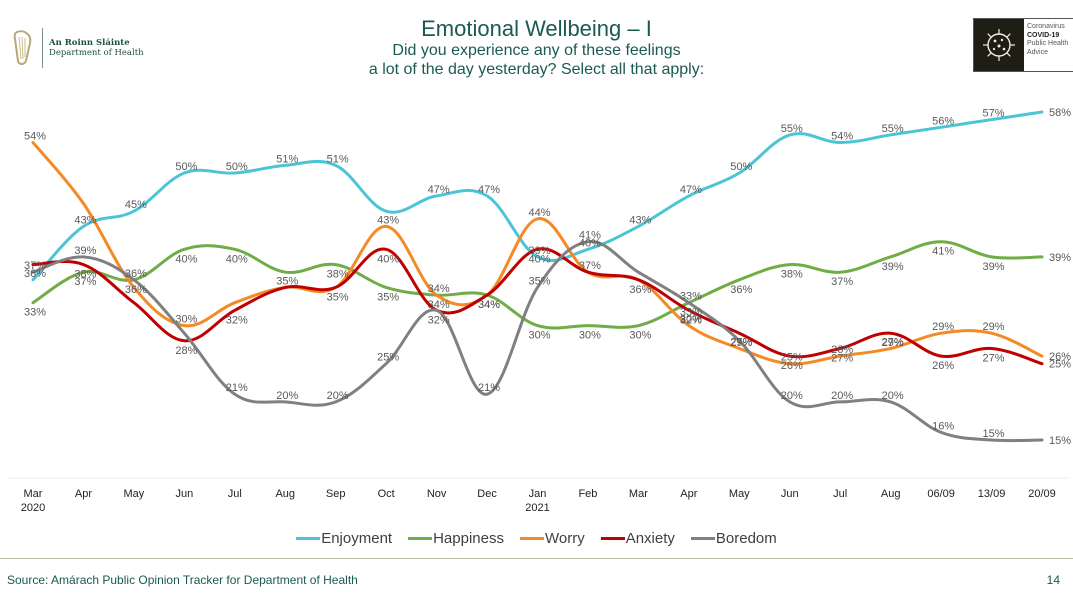  What do you see at coordinates (1042, 494) in the screenshot?
I see `x-tick-label: 20/09` at bounding box center [1042, 494].